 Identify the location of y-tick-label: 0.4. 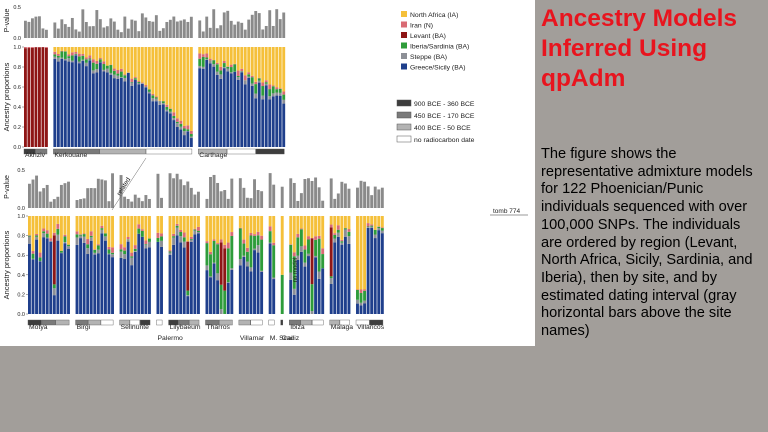
(17, 108).